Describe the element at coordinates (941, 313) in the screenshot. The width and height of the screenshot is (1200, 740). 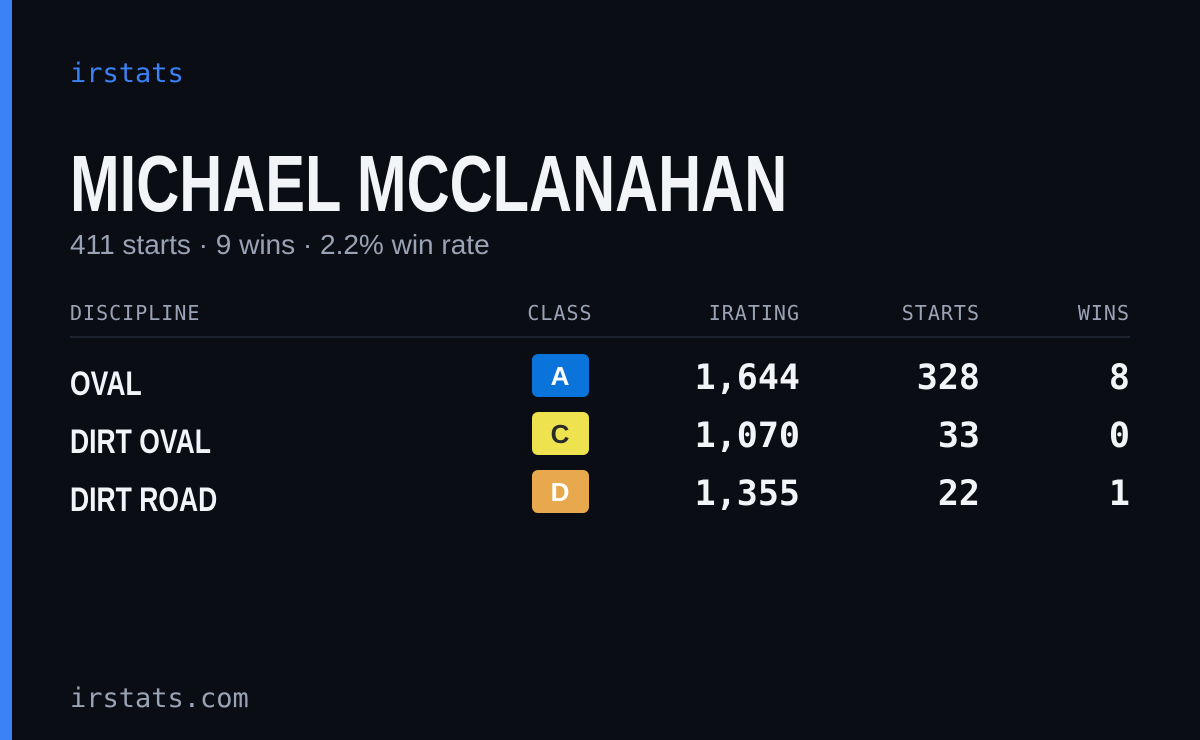
I see `column-header: STARTS` at that location.